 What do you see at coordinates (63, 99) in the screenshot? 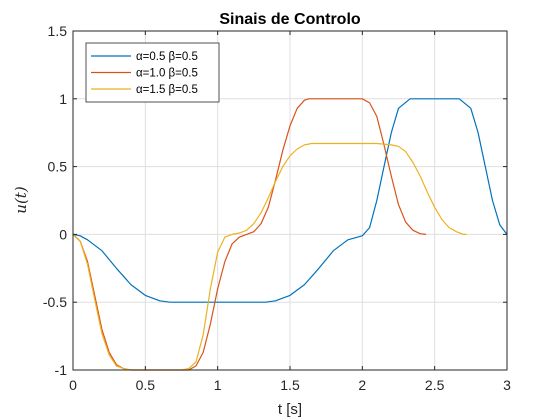
I see `y-tick-label: 1` at bounding box center [63, 99].